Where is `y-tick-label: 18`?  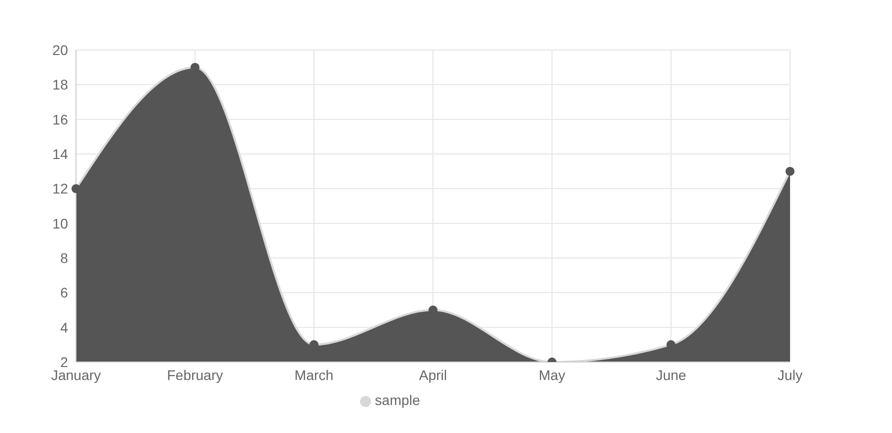 y-tick-label: 18 is located at coordinates (60, 84).